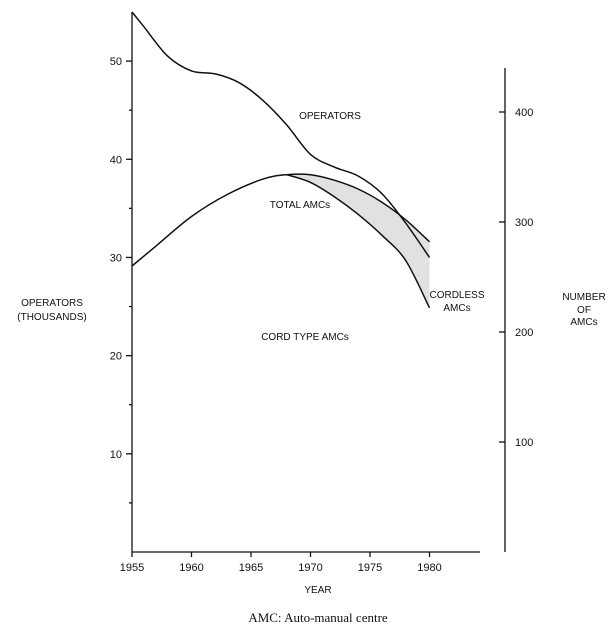  Describe the element at coordinates (191, 568) in the screenshot. I see `x-tick-label-1960: 1960` at that location.